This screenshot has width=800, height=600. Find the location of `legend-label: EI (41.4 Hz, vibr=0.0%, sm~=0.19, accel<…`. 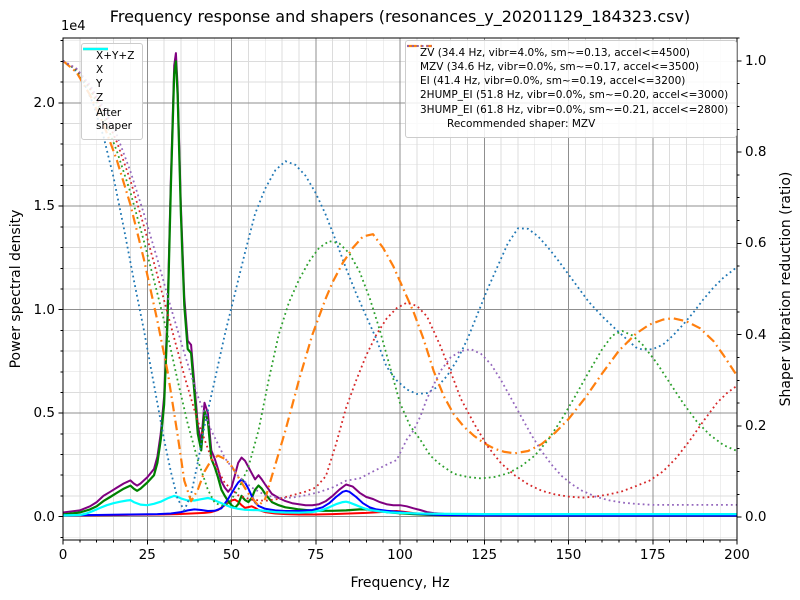

legend-label: EI (41.4 Hz, vibr=0.0%, sm~=0.19, accel<… is located at coordinates (553, 81).